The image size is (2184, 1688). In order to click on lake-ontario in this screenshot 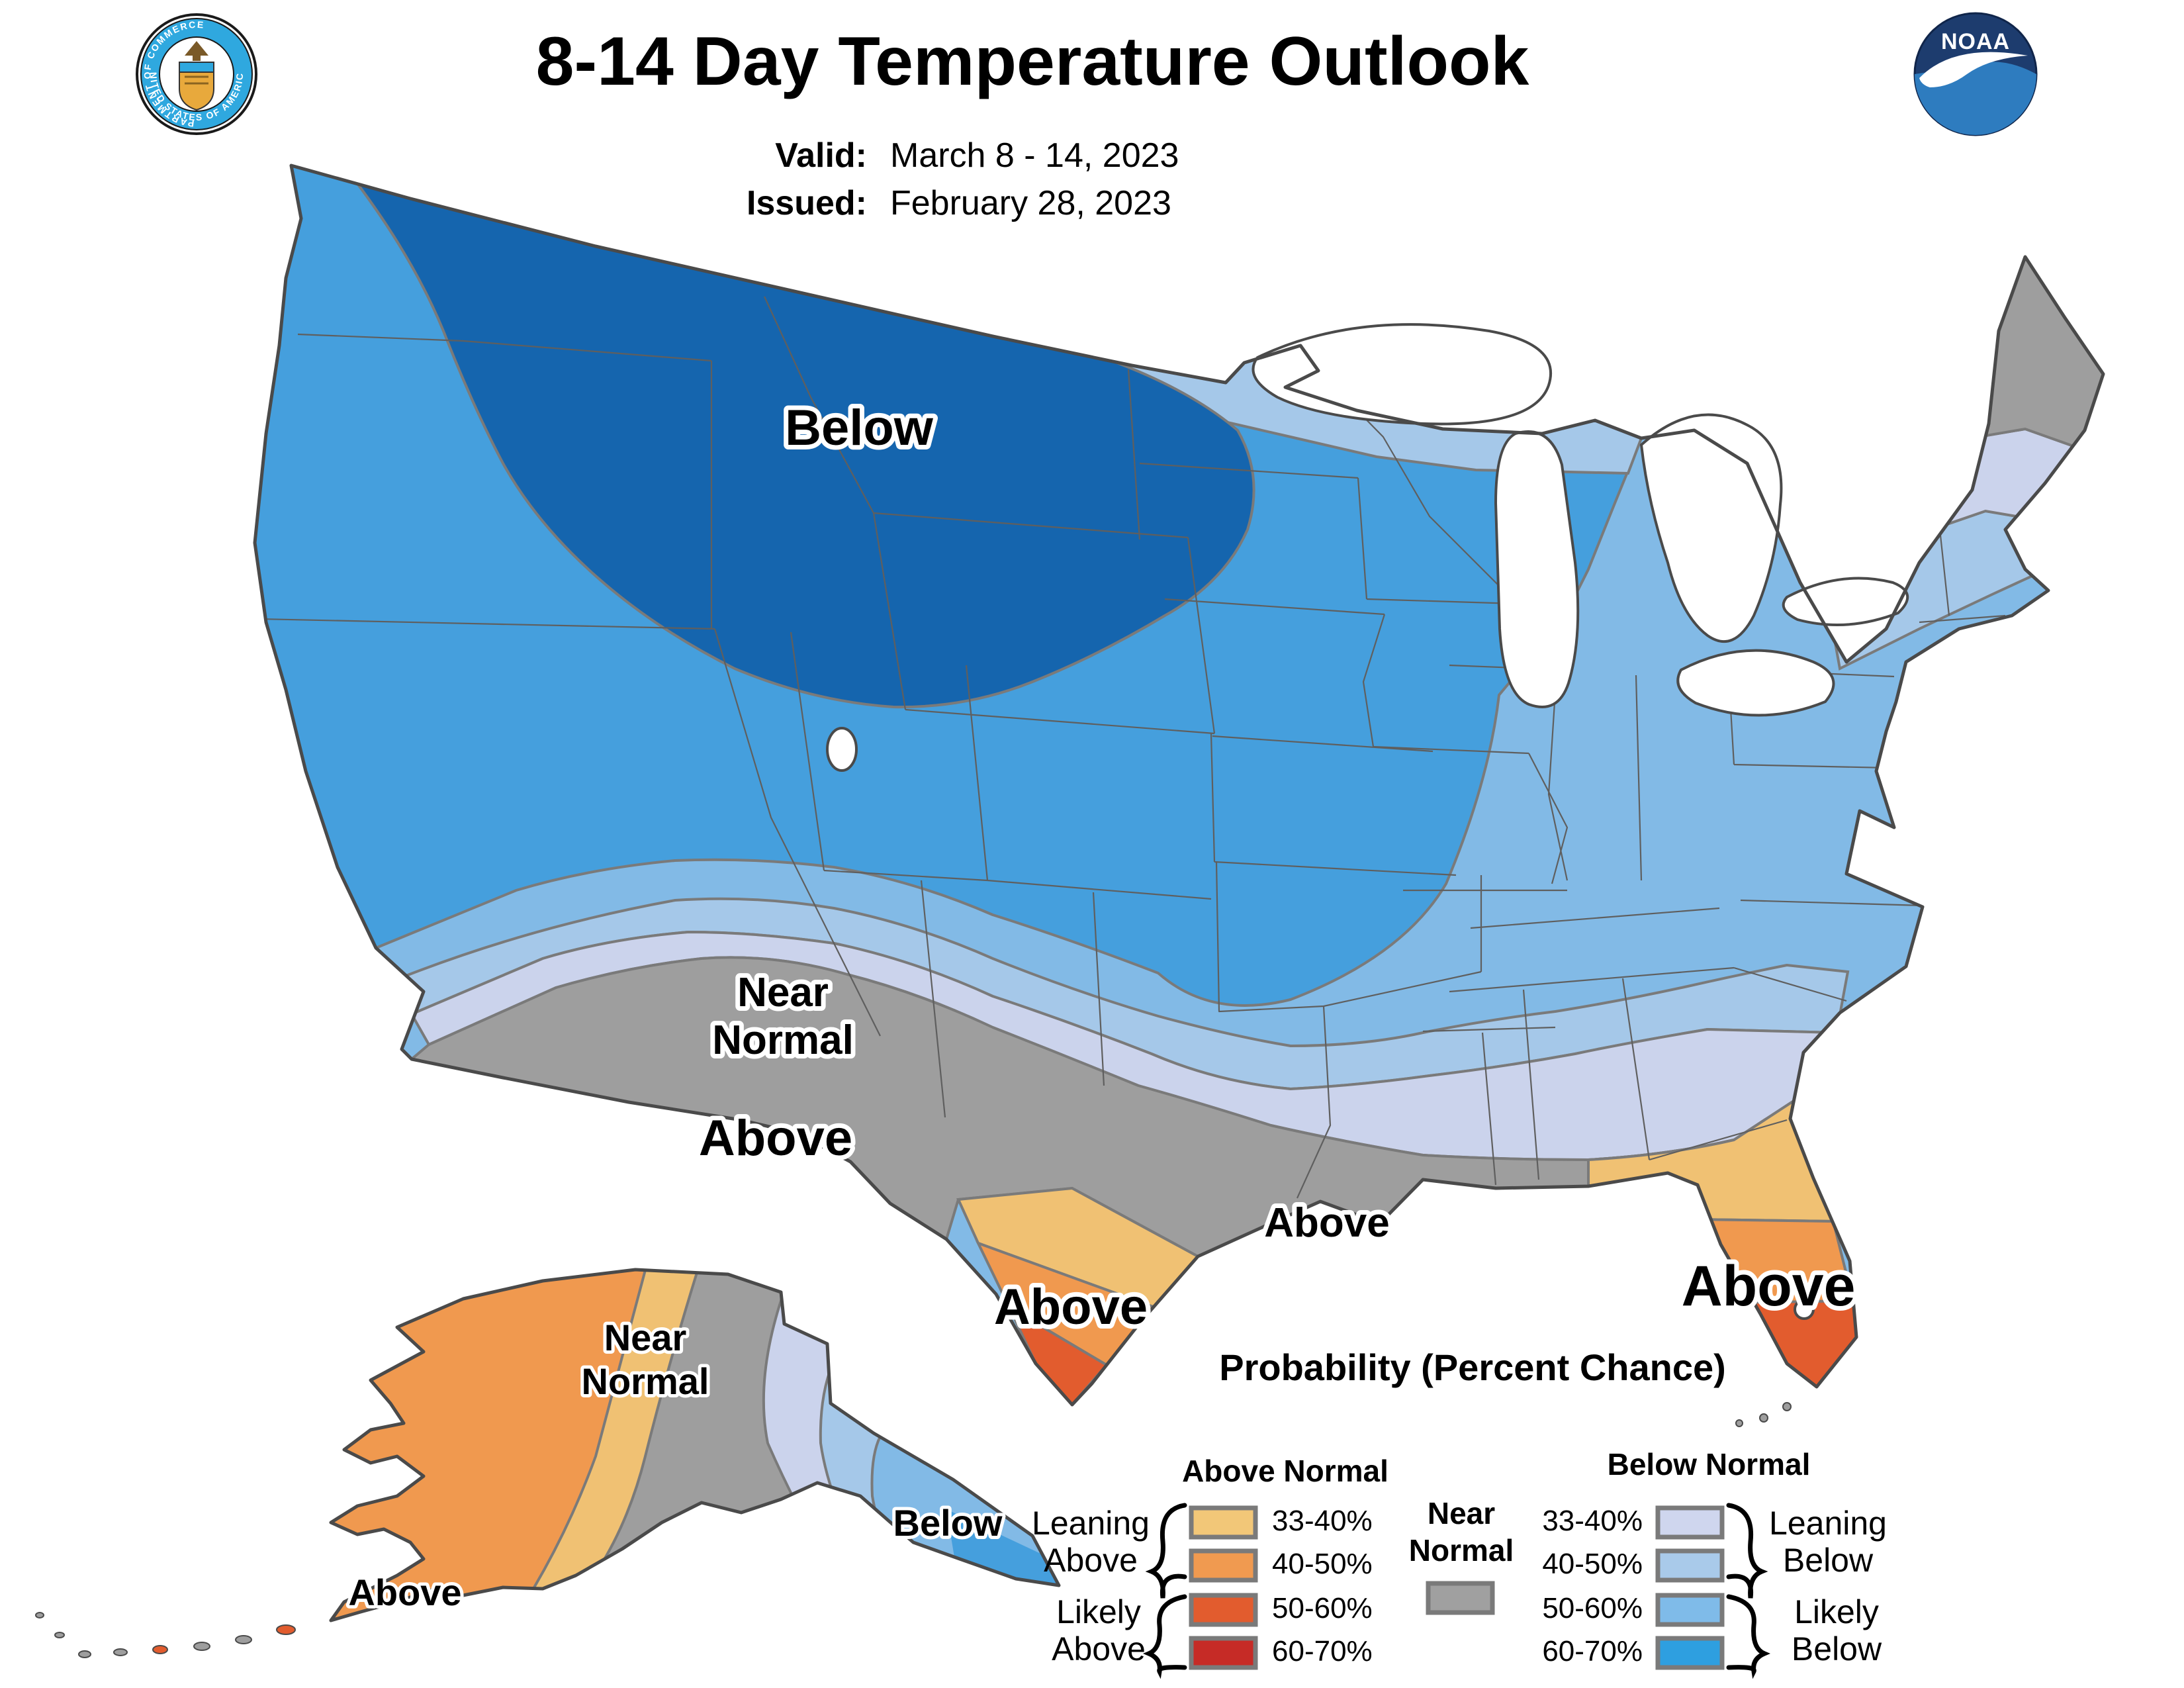, I will do `click(1846, 601)`.